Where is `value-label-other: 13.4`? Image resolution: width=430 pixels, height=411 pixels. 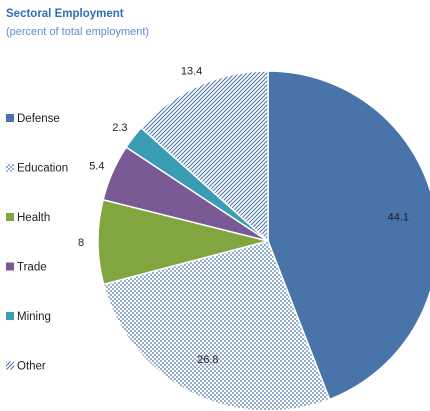
value-label-other: 13.4 is located at coordinates (191, 71).